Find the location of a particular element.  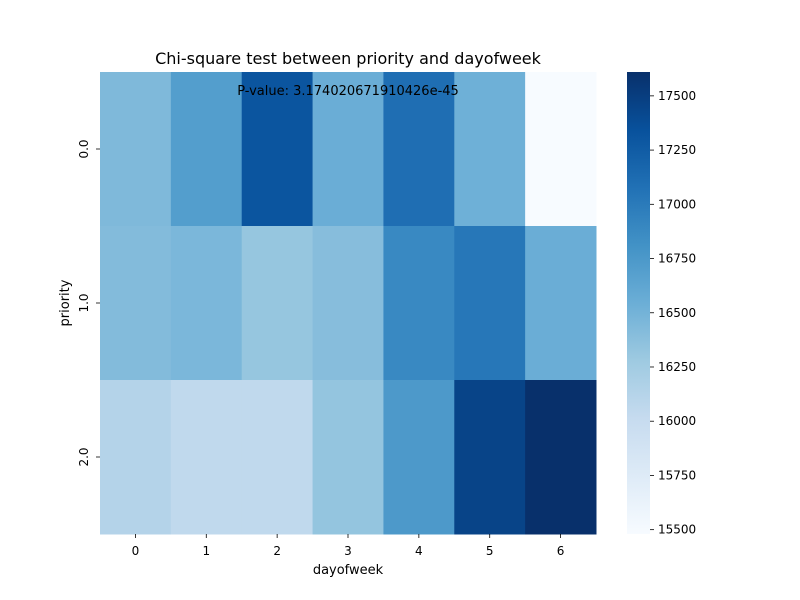

x-axis-label: dayofweek is located at coordinates (348, 570).